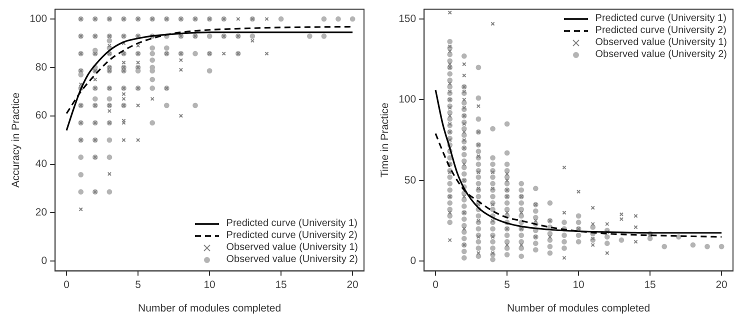  Describe the element at coordinates (410, 180) in the screenshot. I see `y-tick-label: 50` at that location.